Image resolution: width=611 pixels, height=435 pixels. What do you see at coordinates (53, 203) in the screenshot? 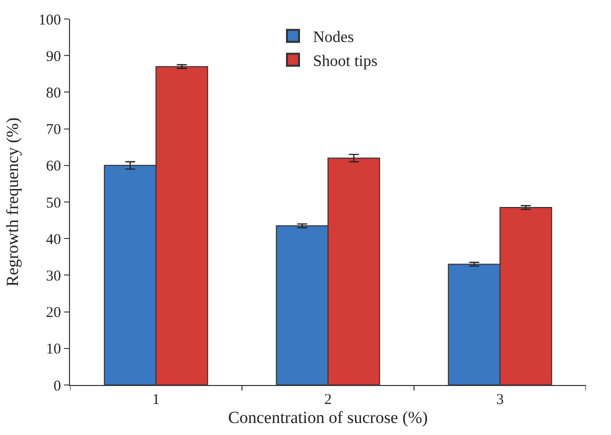
I see `y-tick-label: 50` at bounding box center [53, 203].